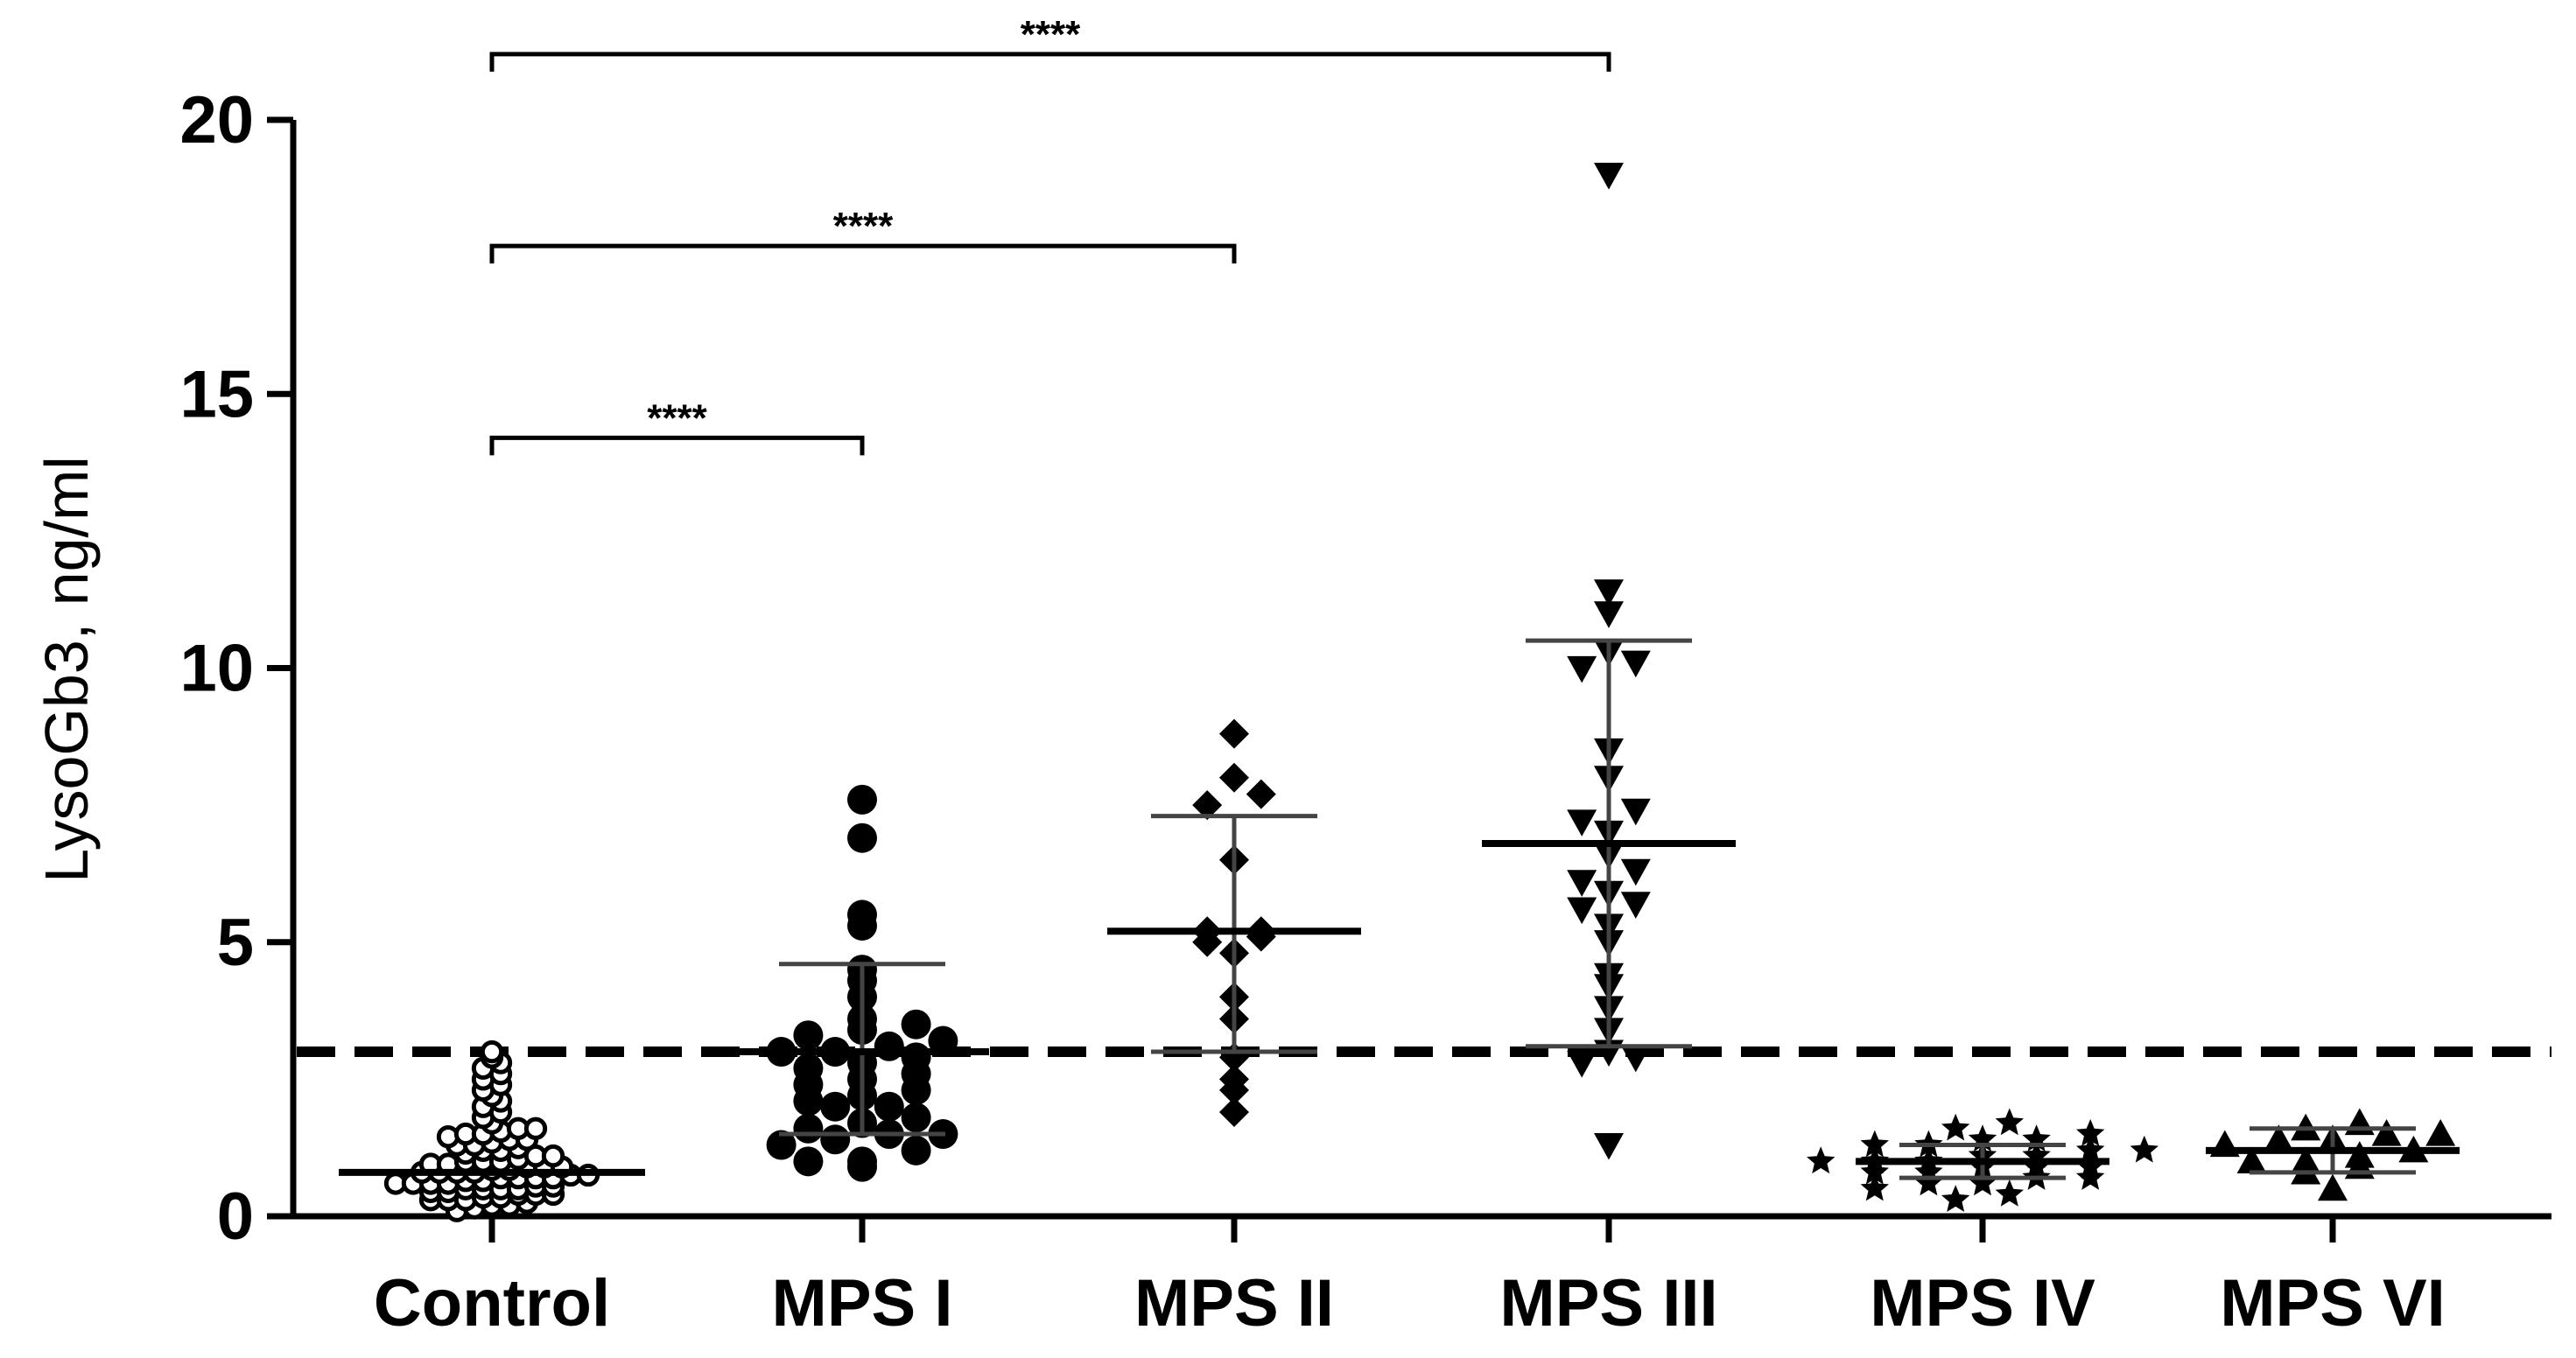  Describe the element at coordinates (236, 943) in the screenshot. I see `y-tick-label: 5` at that location.